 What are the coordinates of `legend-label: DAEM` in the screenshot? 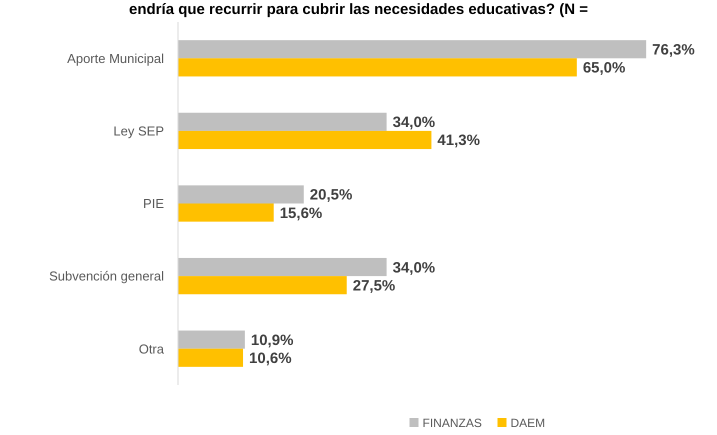 It's located at (528, 423).